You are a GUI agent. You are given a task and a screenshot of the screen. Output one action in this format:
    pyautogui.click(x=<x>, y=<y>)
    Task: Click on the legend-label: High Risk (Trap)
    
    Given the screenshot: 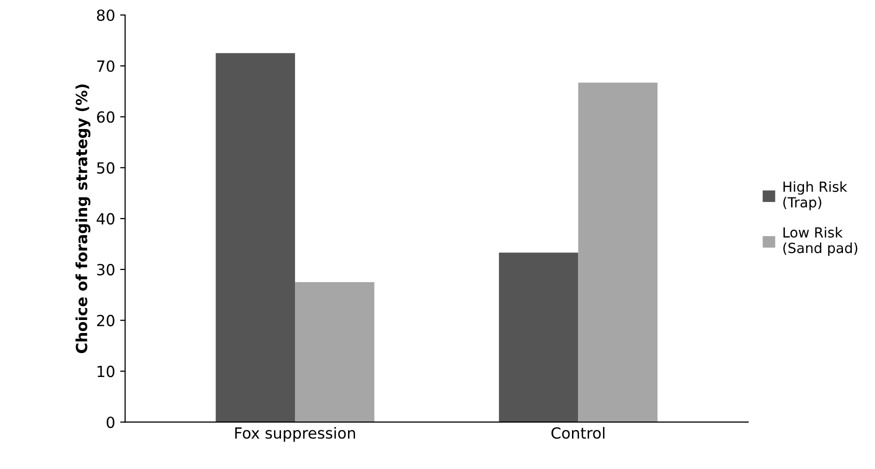 What is the action you would take?
    pyautogui.click(x=815, y=195)
    